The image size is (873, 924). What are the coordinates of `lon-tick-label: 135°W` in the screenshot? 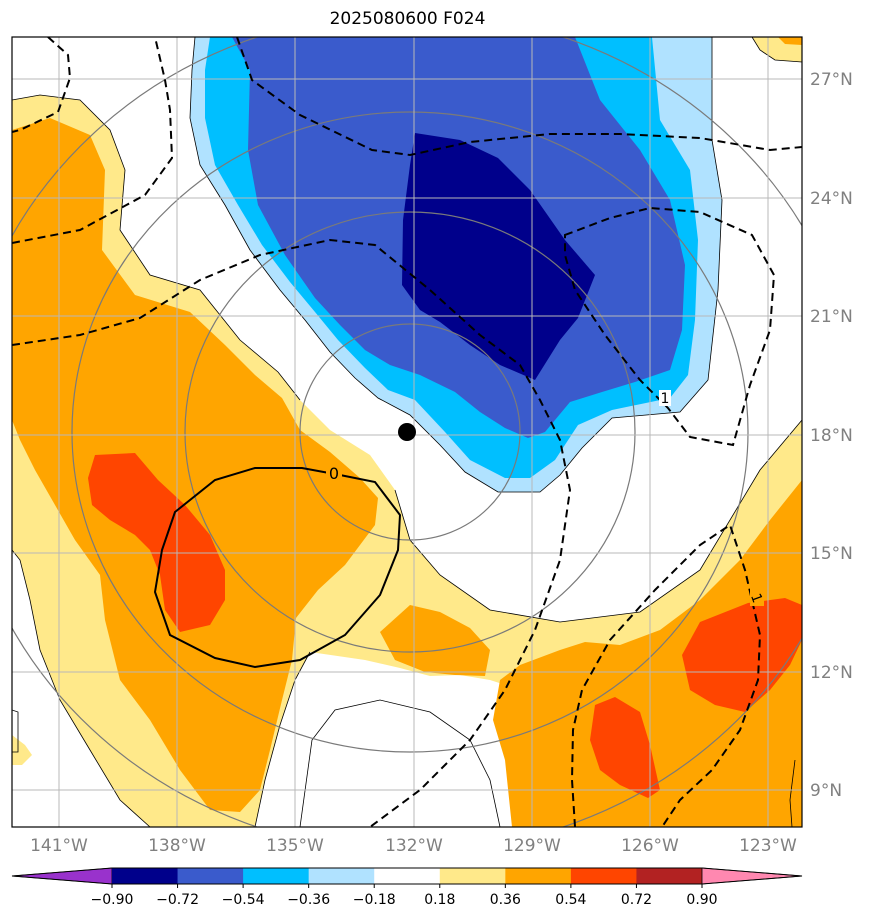 It's located at (295, 846).